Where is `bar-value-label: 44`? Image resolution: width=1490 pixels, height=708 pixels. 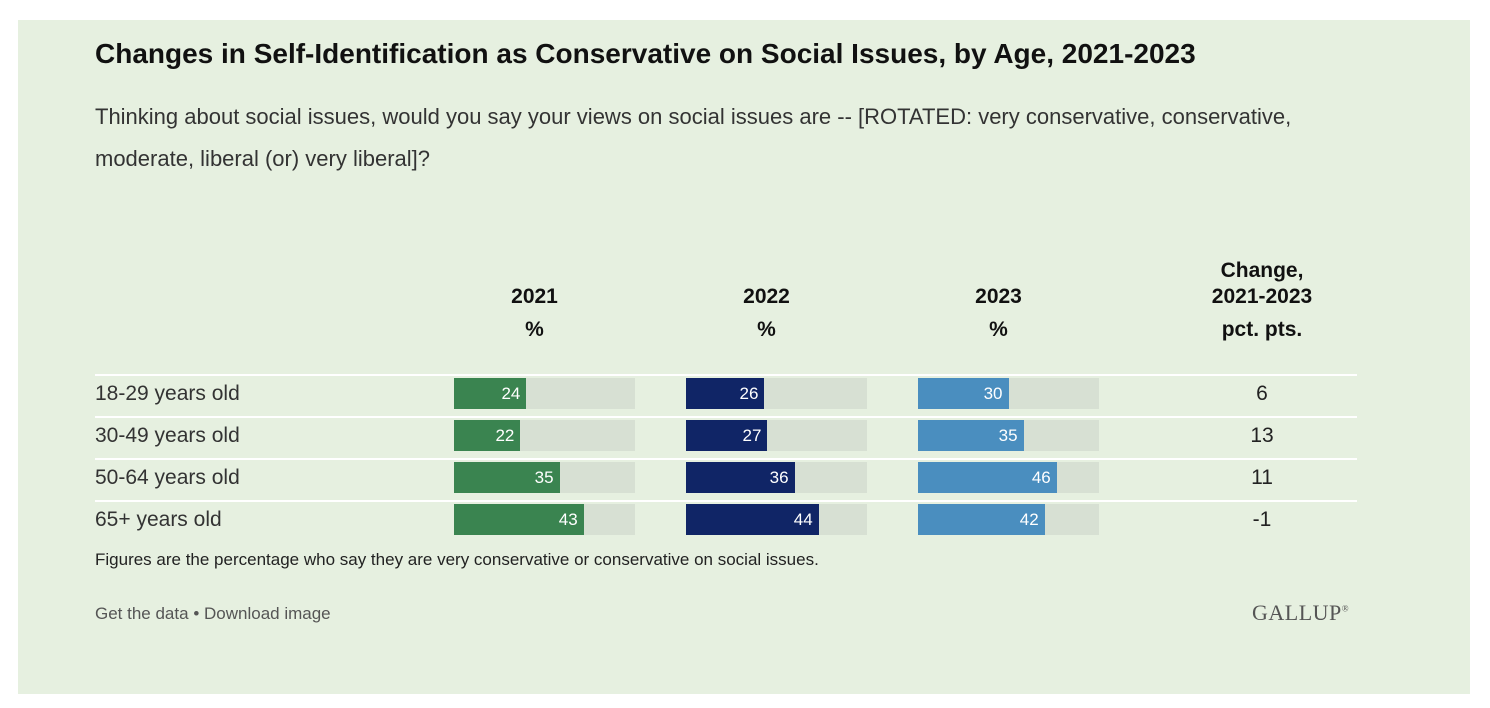
bar-value-label: 44 is located at coordinates (803, 519).